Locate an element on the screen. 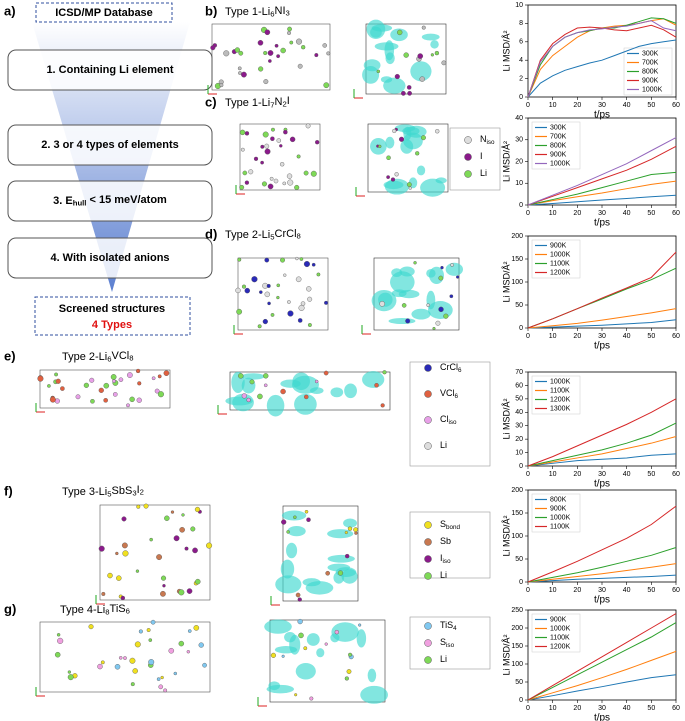 This screenshot has height=721, width=685. legend-label-main: I is located at coordinates (481, 156).